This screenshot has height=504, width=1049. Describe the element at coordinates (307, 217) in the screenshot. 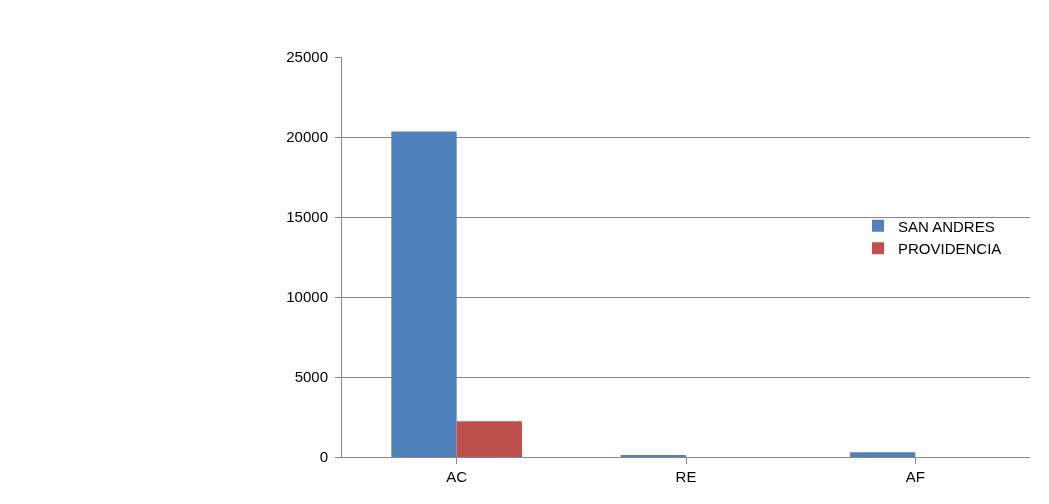

I see `y-tick-label: 15000` at that location.